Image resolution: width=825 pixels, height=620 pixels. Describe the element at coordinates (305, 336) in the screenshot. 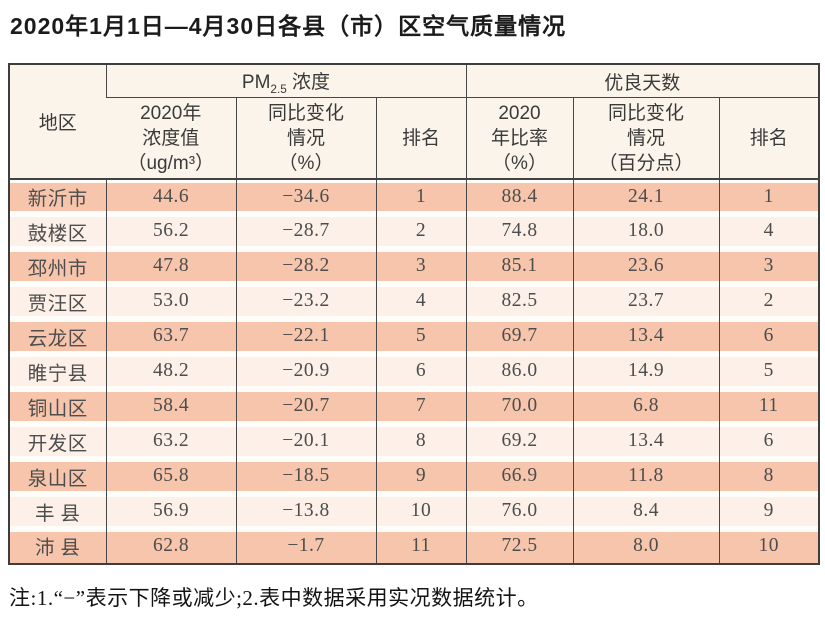

I see `cell-pm25-change: −22.1` at that location.